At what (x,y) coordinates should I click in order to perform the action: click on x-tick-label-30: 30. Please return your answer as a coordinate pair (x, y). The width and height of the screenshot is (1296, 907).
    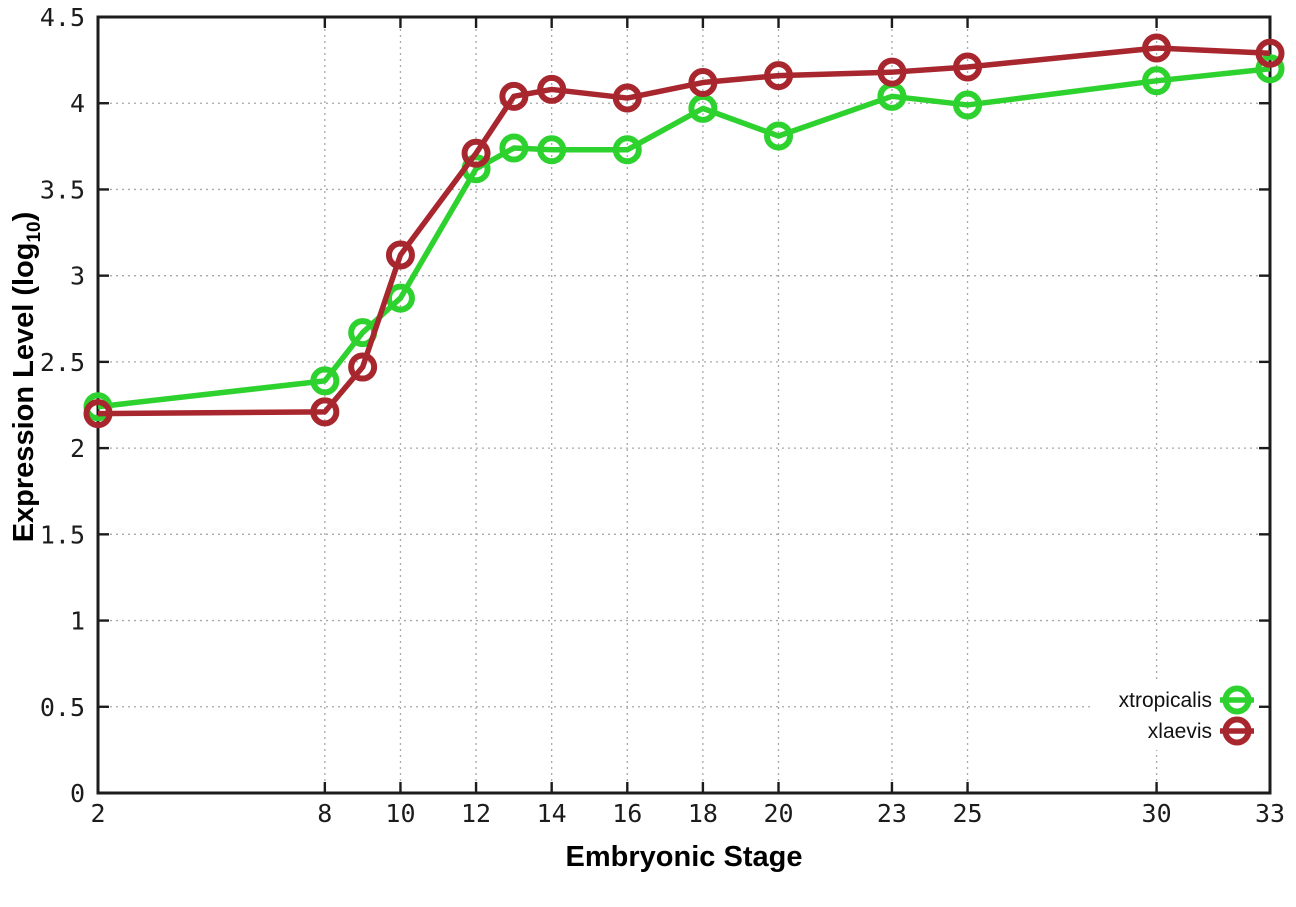
    Looking at the image, I should click on (1157, 813).